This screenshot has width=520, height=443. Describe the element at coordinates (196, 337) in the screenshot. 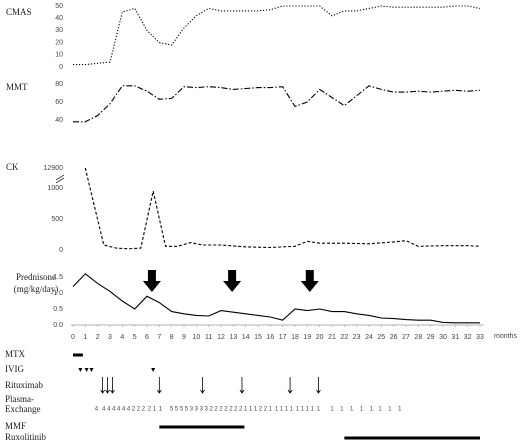

I see `x-tick-label: 10` at that location.